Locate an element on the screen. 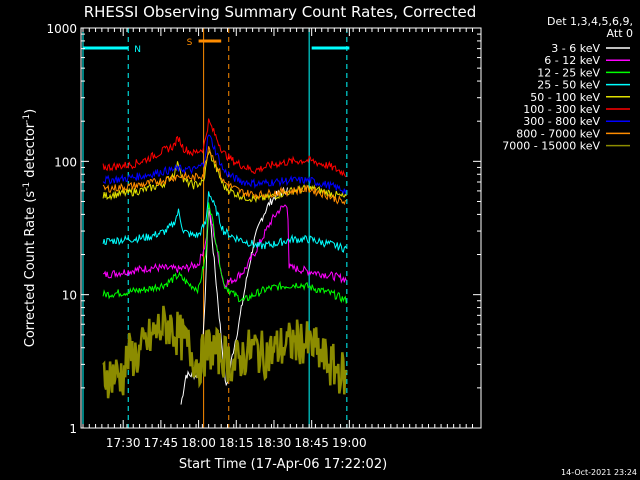 The height and width of the screenshot is (480, 640). y-tick-label-1000: 1000 is located at coordinates (61, 29).